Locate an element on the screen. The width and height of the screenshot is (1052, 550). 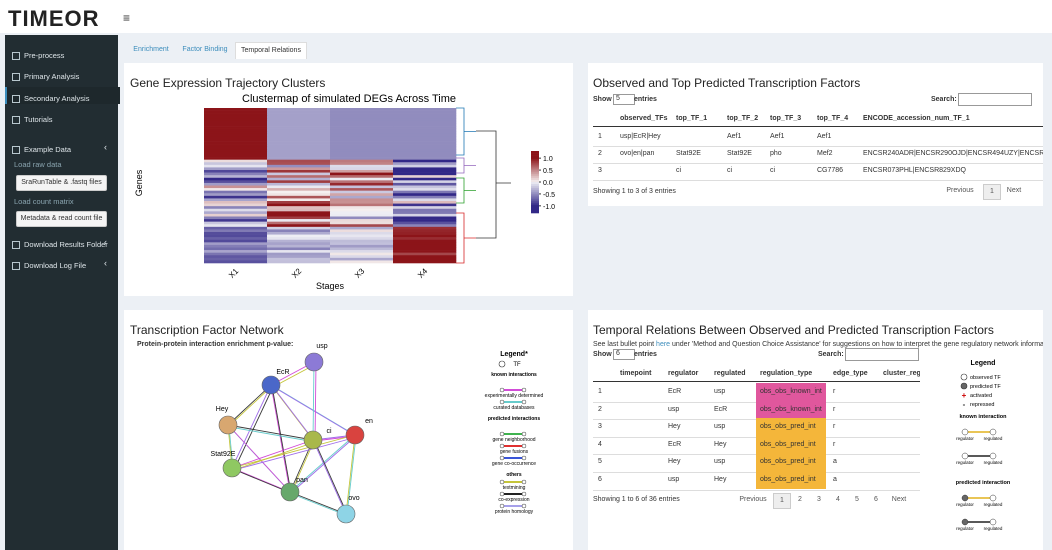
tab: Enrichment is located at coordinates (151, 49).